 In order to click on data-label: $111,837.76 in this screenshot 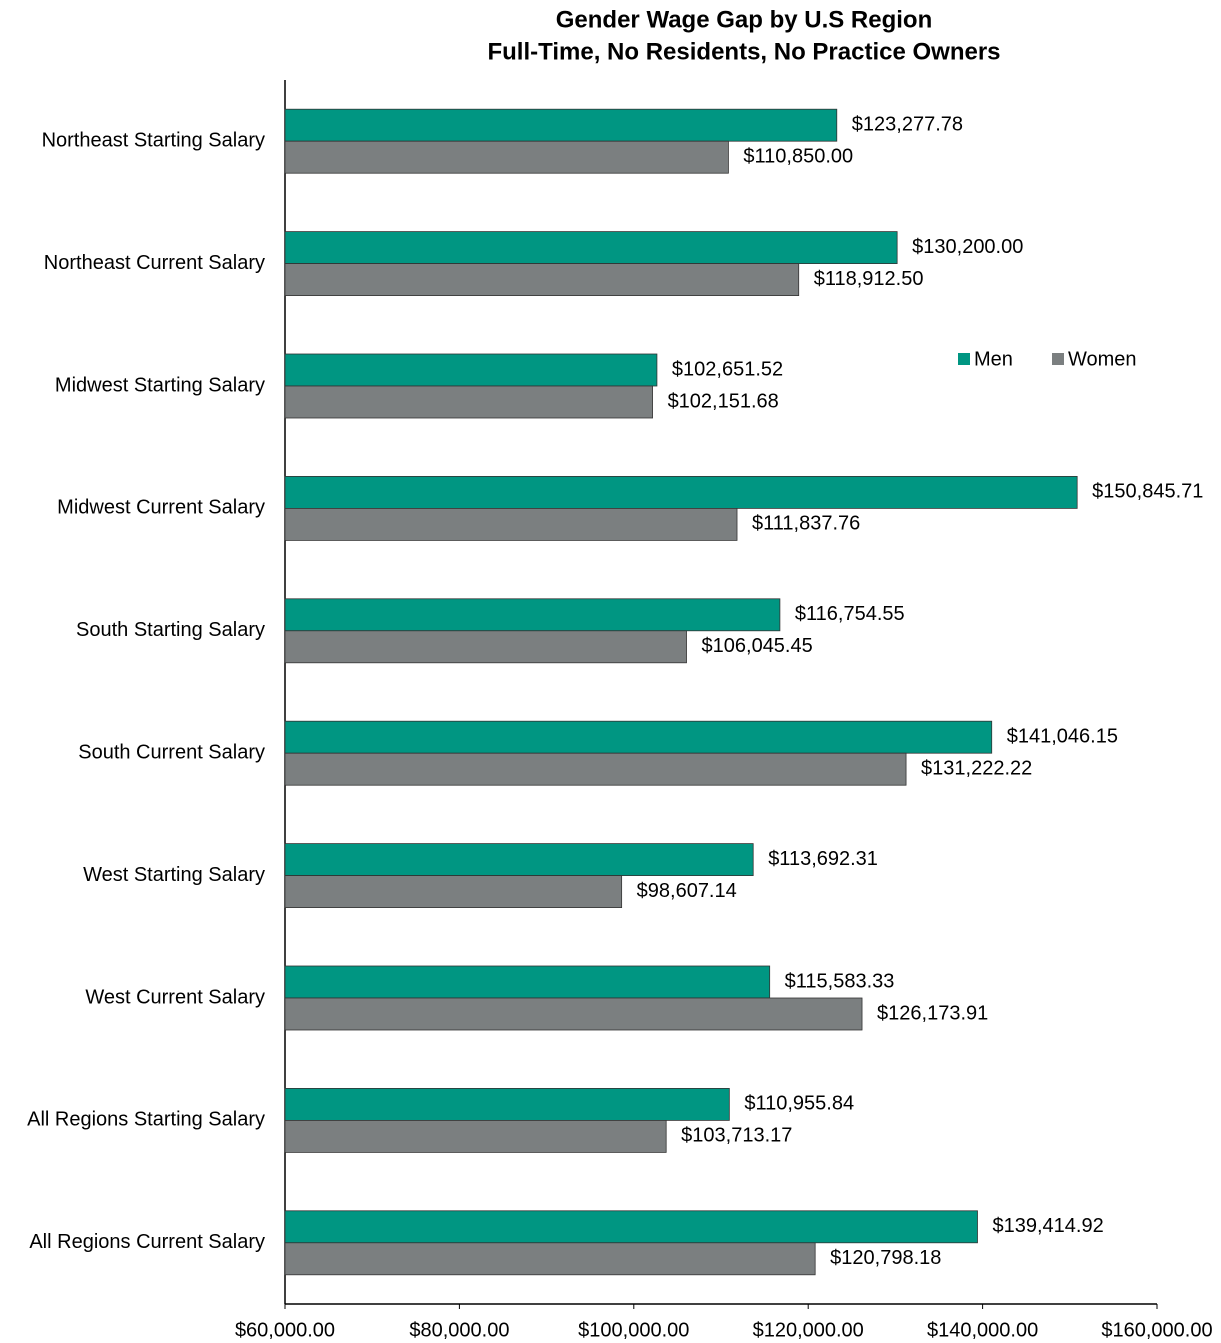, I will do `click(806, 524)`.